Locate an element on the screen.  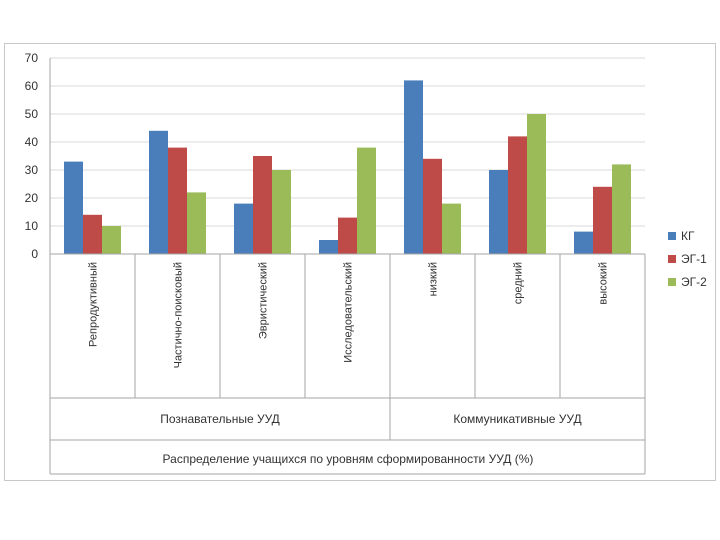
bar-КГ-средний is located at coordinates (498, 212).